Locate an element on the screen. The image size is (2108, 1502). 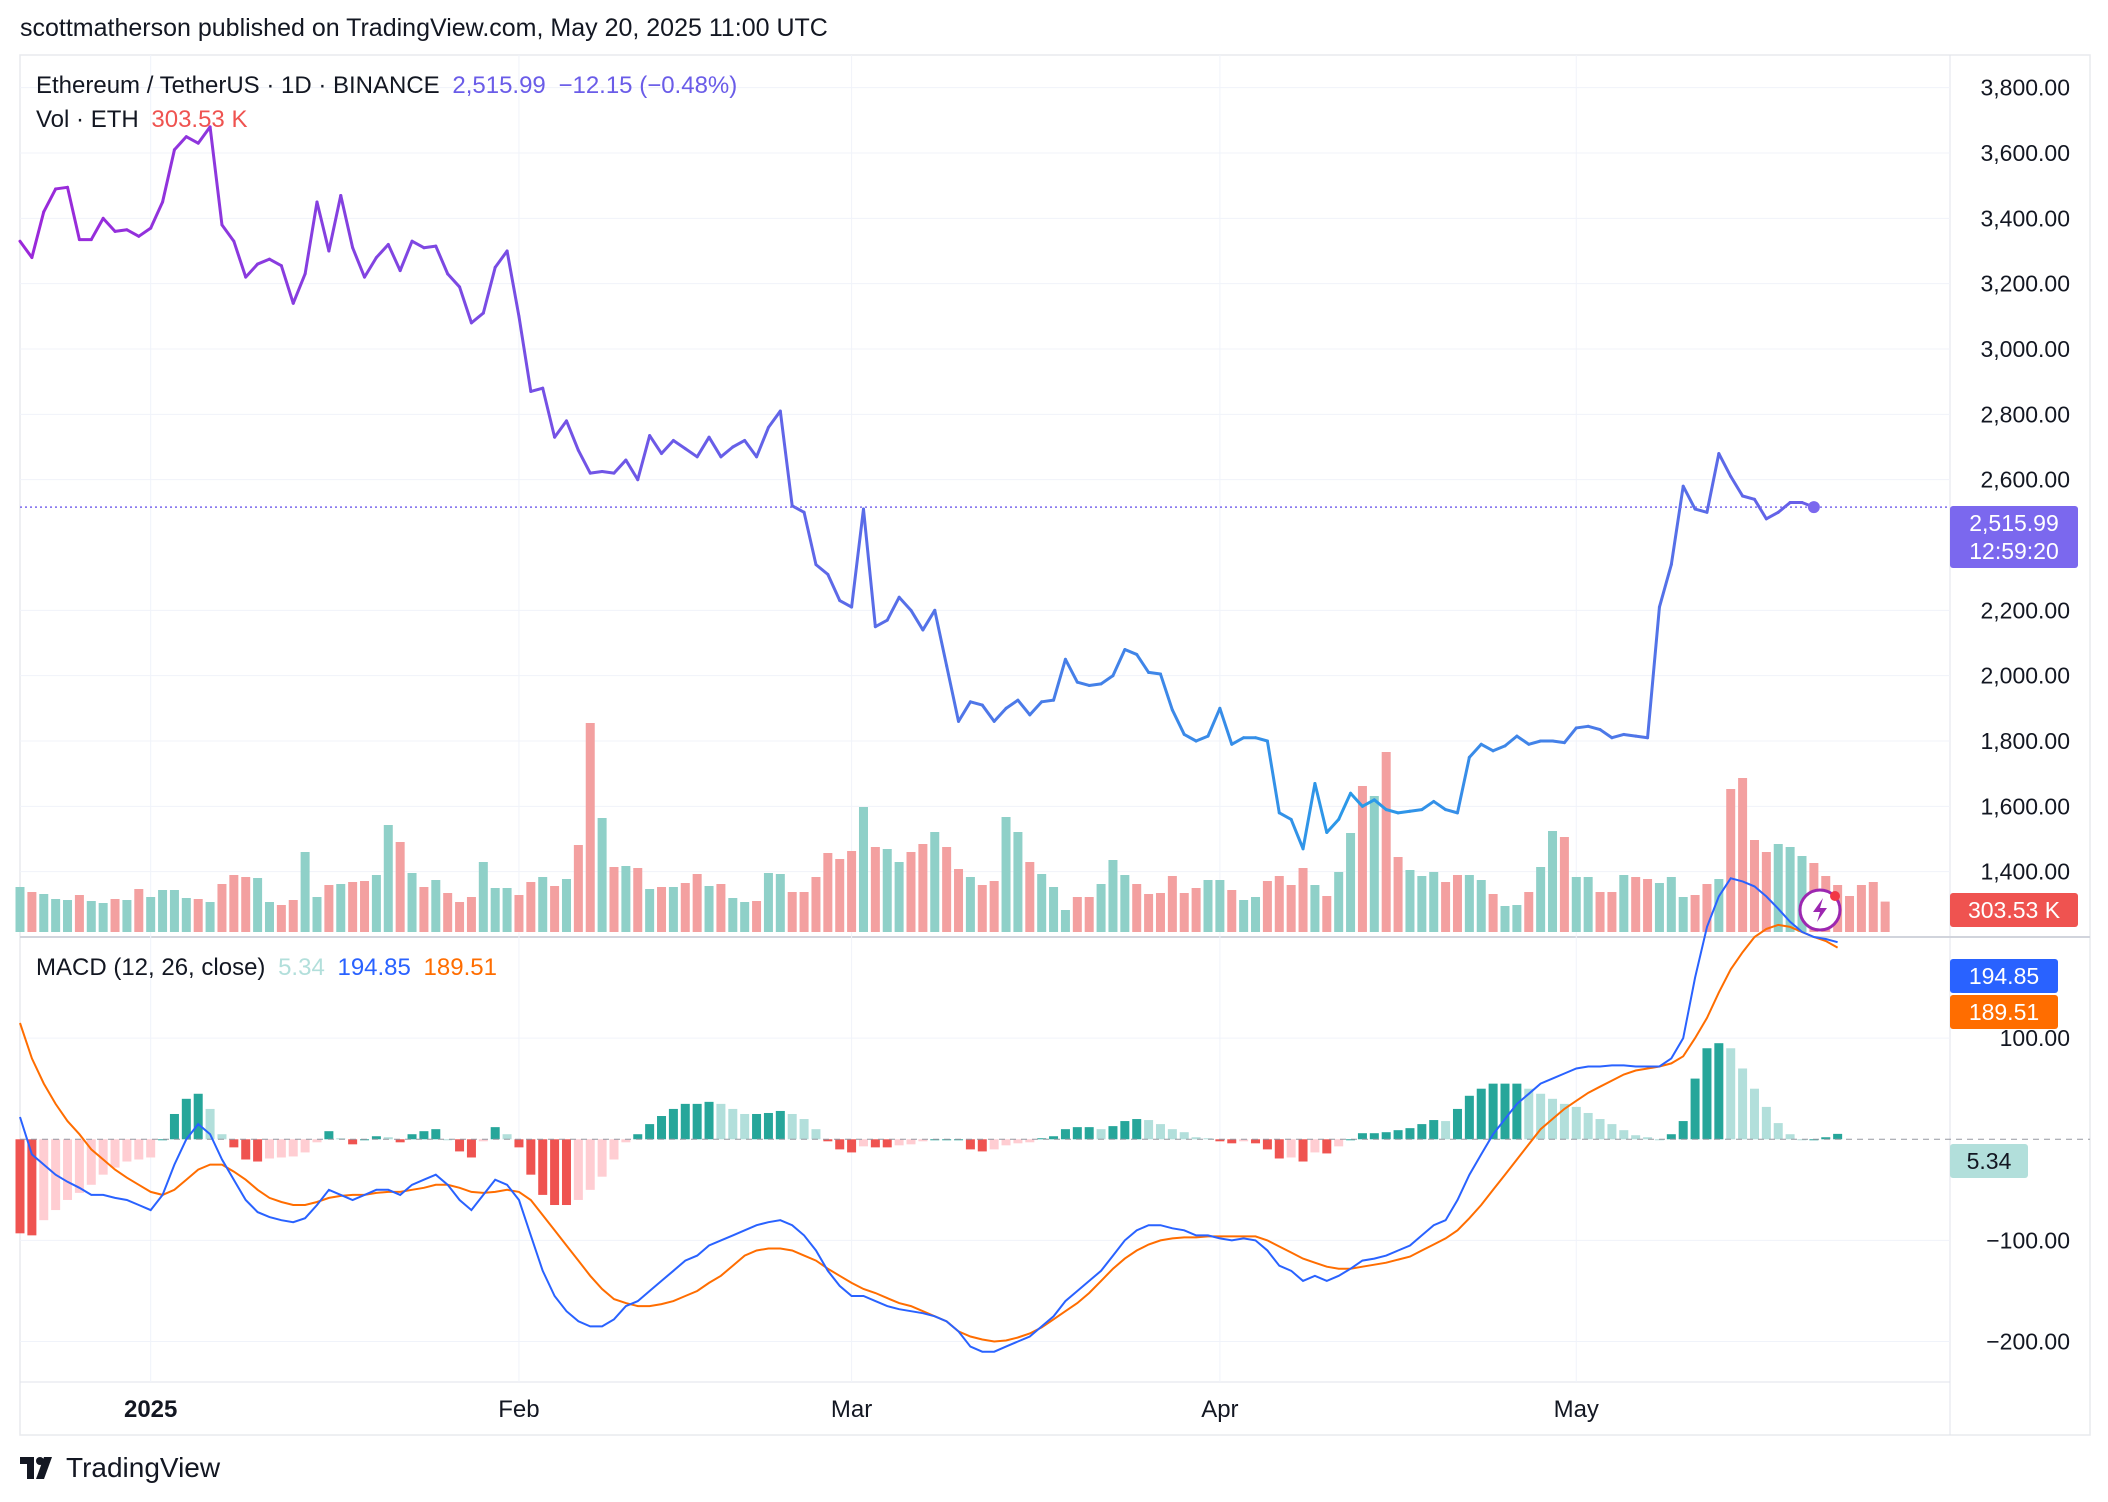
volume-legend: Vol · ETH 303.53 K is located at coordinates (144, 120).